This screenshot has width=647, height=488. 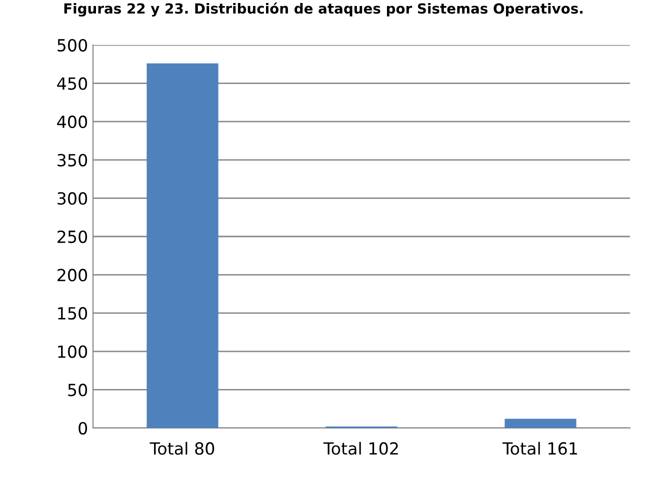 What do you see at coordinates (73, 237) in the screenshot?
I see `y-tick-label: 250` at bounding box center [73, 237].